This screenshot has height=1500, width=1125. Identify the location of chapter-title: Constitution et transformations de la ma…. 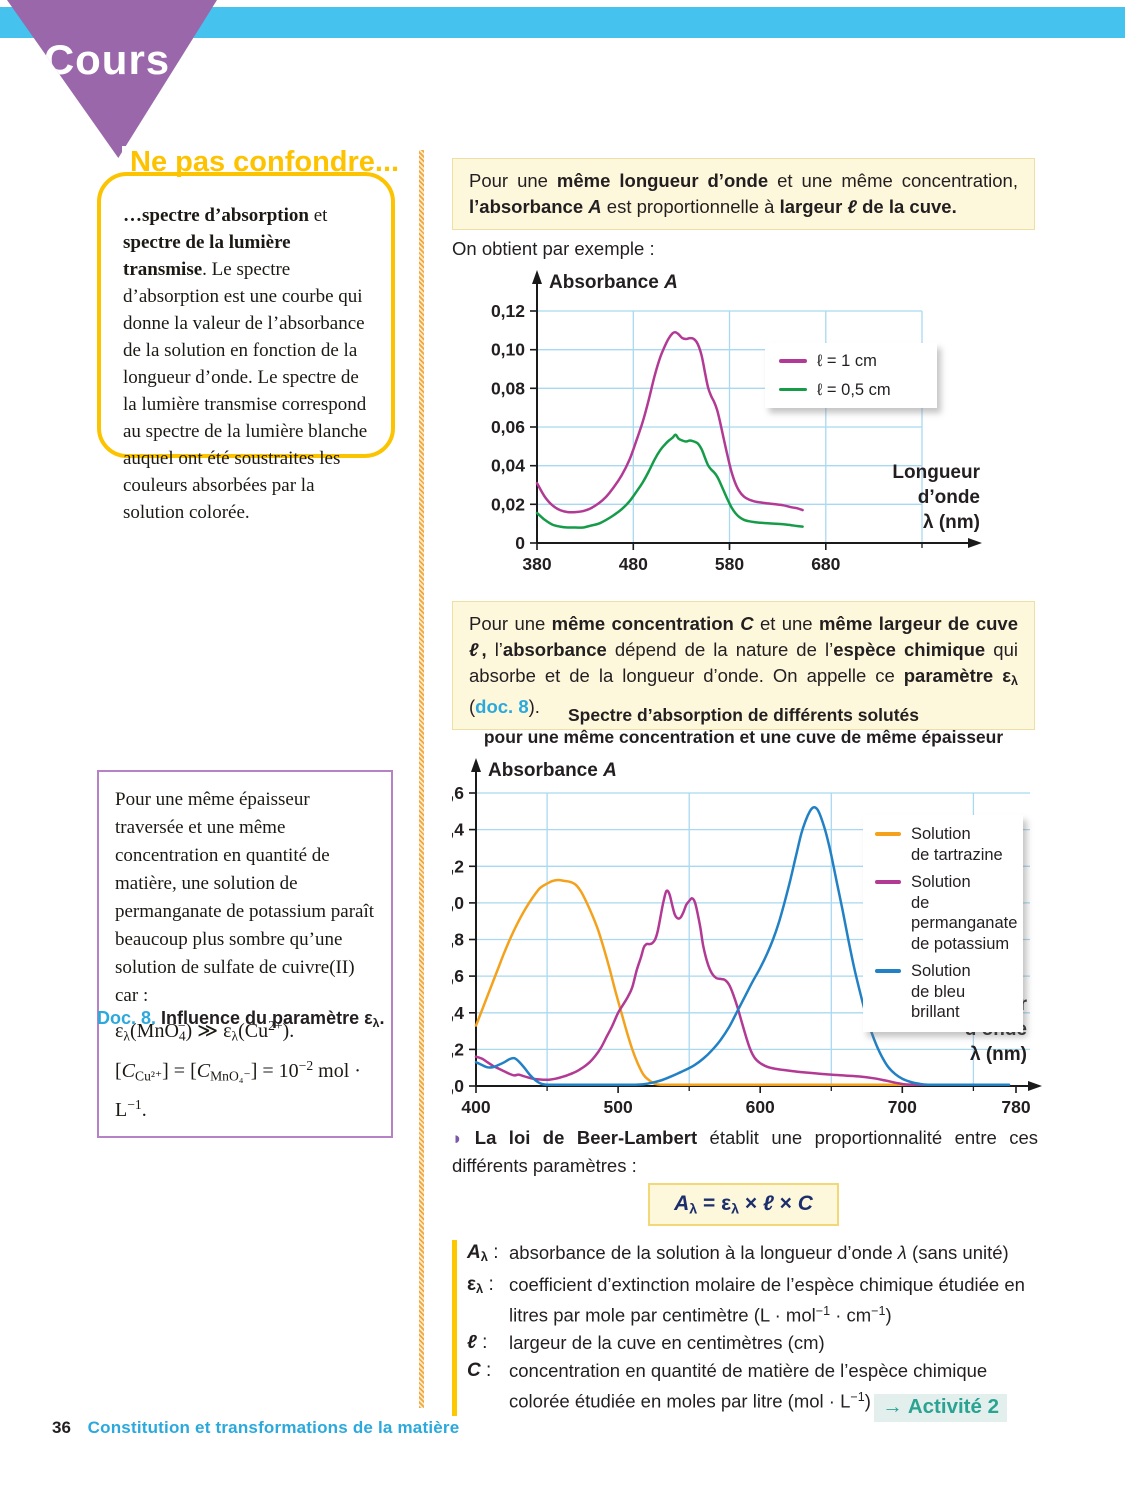
(273, 1427).